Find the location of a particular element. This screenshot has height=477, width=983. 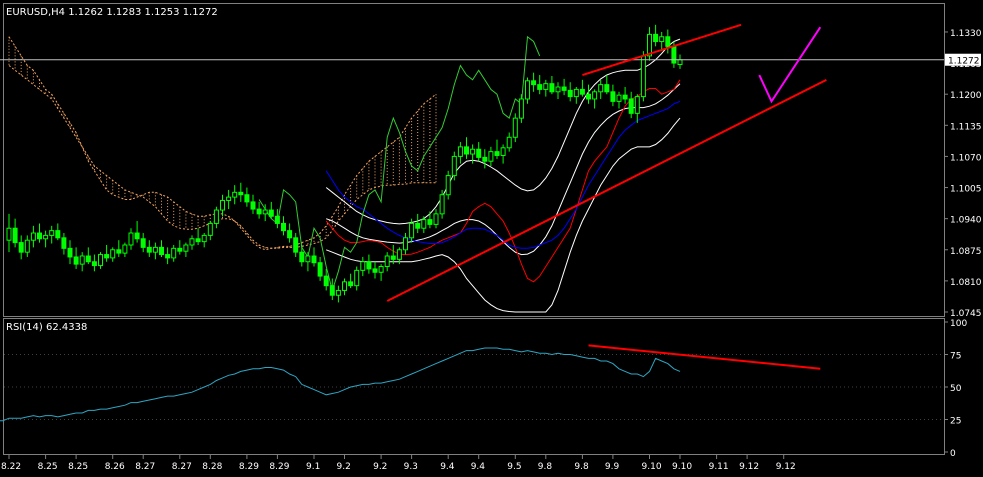

time-tick-label: 9.8 is located at coordinates (581, 467).